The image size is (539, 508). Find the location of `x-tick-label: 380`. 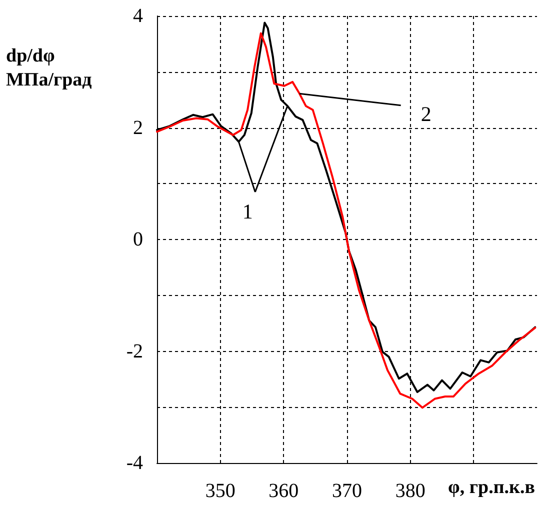

x-tick-label: 380 is located at coordinates (410, 491).